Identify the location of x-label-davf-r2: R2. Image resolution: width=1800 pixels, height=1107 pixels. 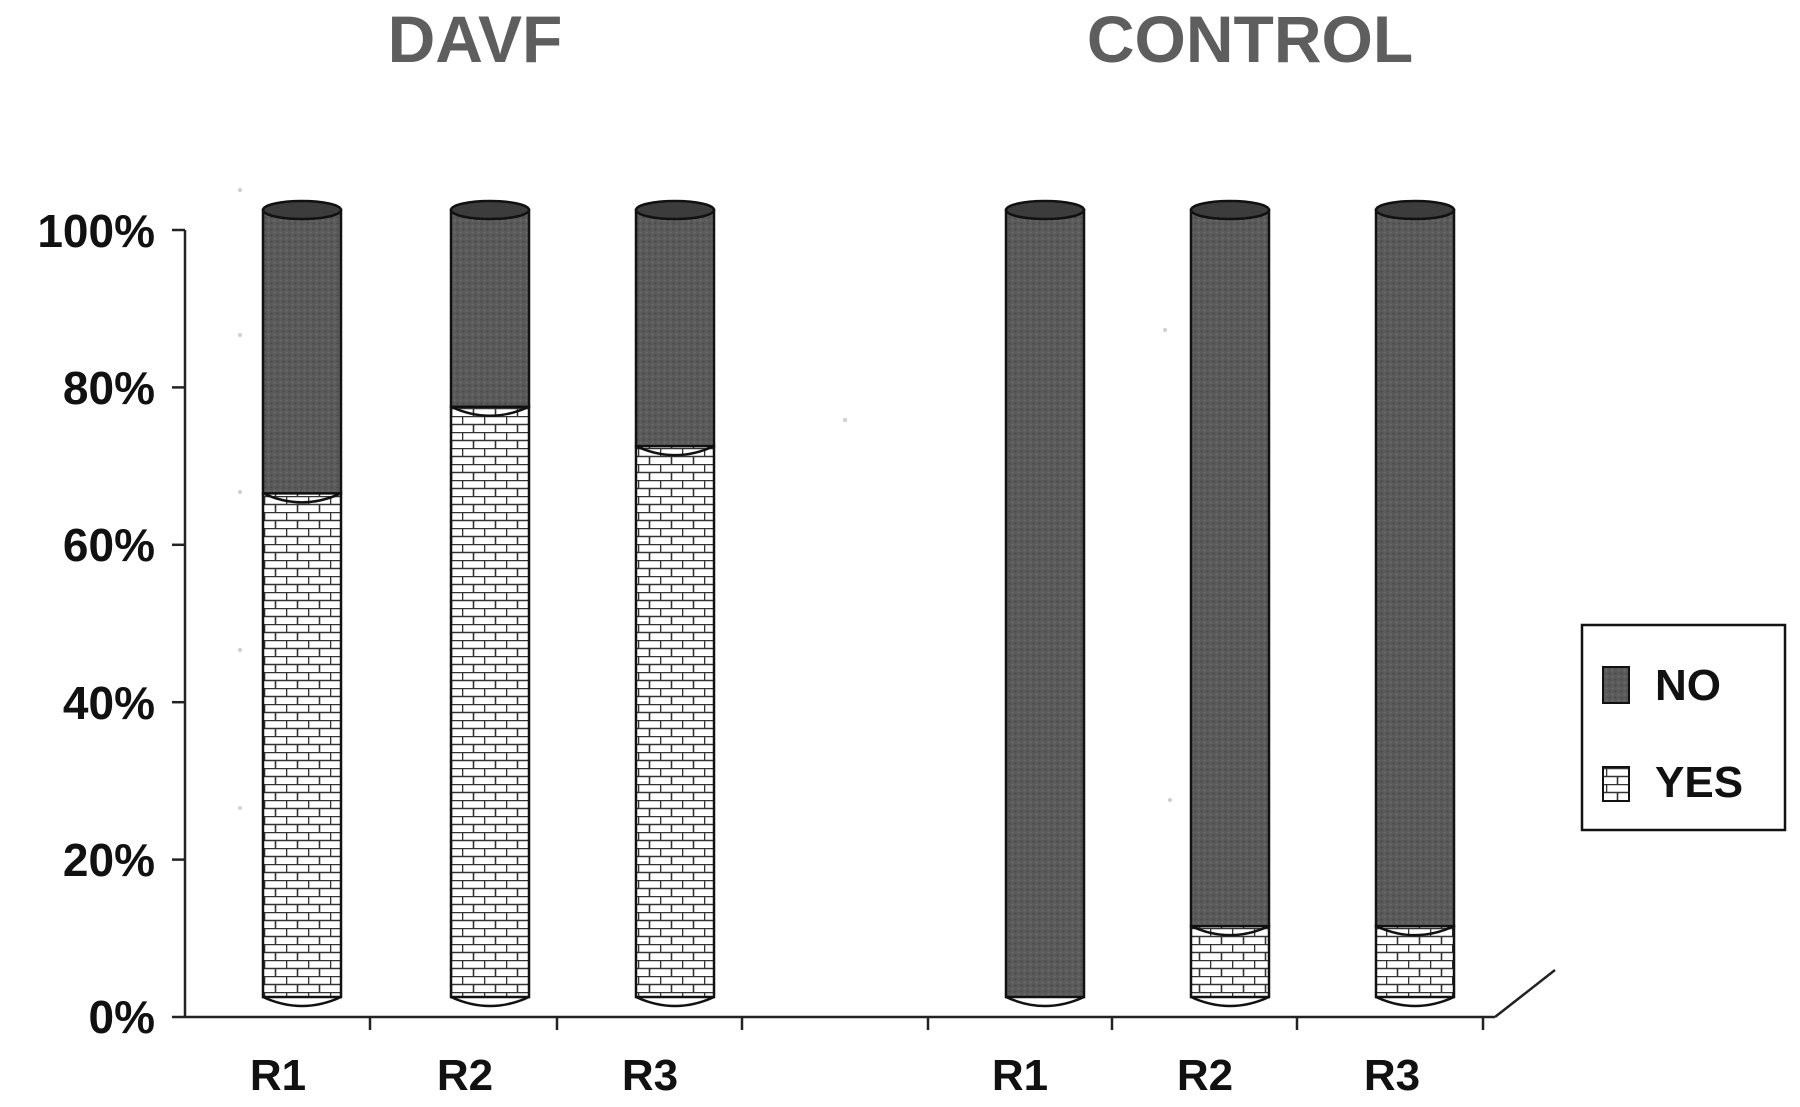
(465, 1075).